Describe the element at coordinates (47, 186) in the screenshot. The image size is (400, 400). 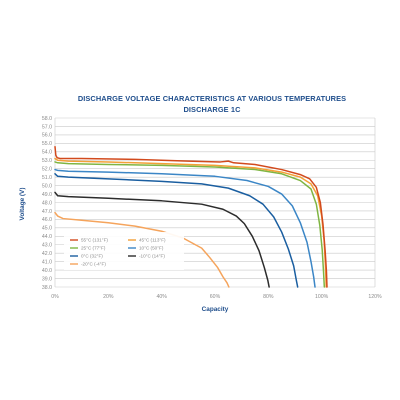
I see `y-tick-label: 50.0` at that location.